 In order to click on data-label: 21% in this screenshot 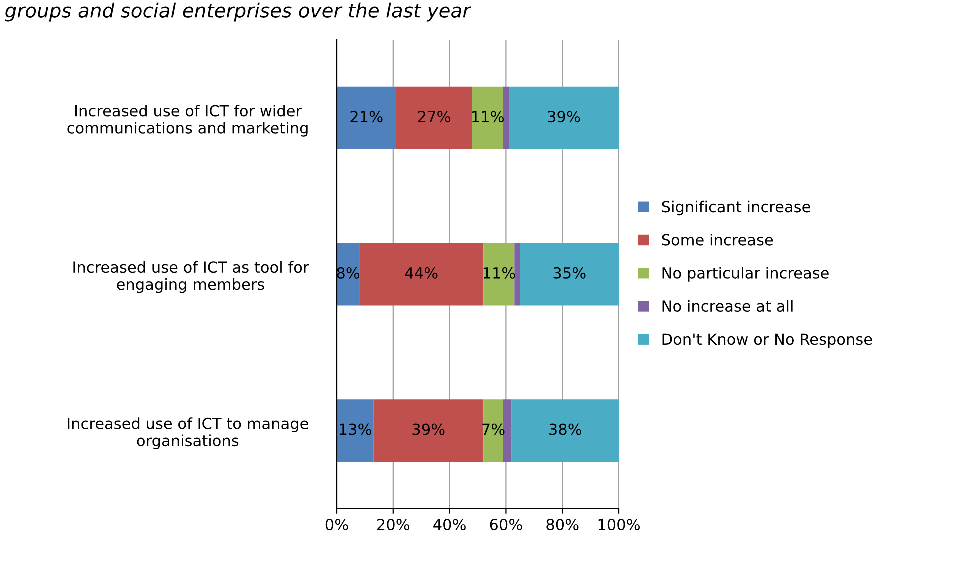, I will do `click(366, 117)`.